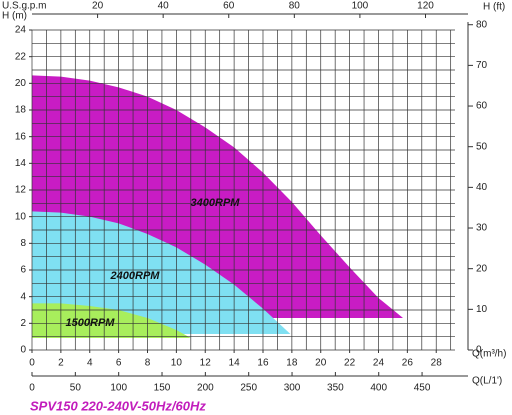  I want to click on y2-tick-label: 80, so click(482, 24).